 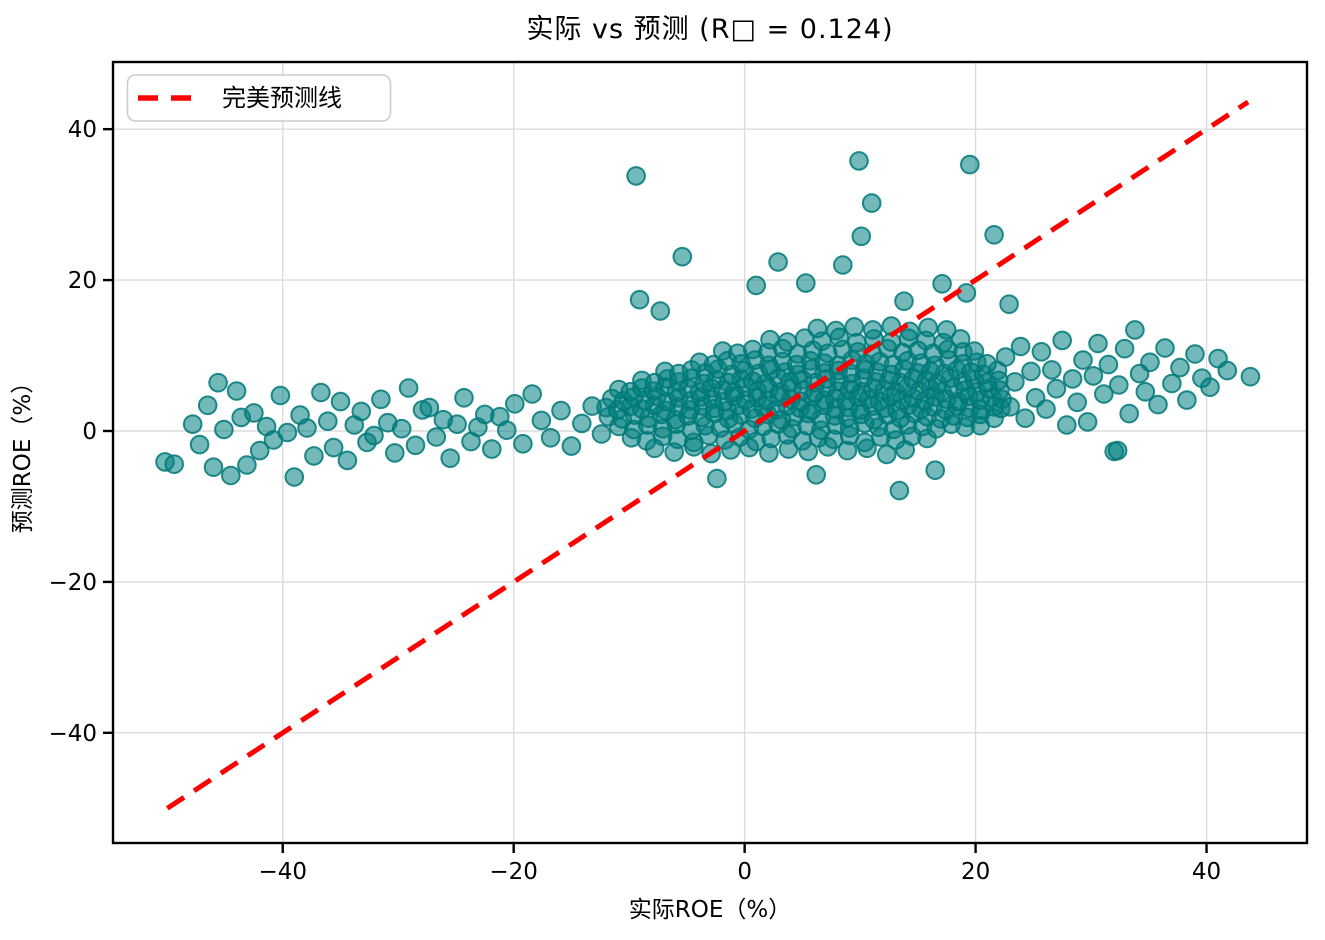 I want to click on y-axis-label: 预测ROE（%）, so click(x=23, y=452).